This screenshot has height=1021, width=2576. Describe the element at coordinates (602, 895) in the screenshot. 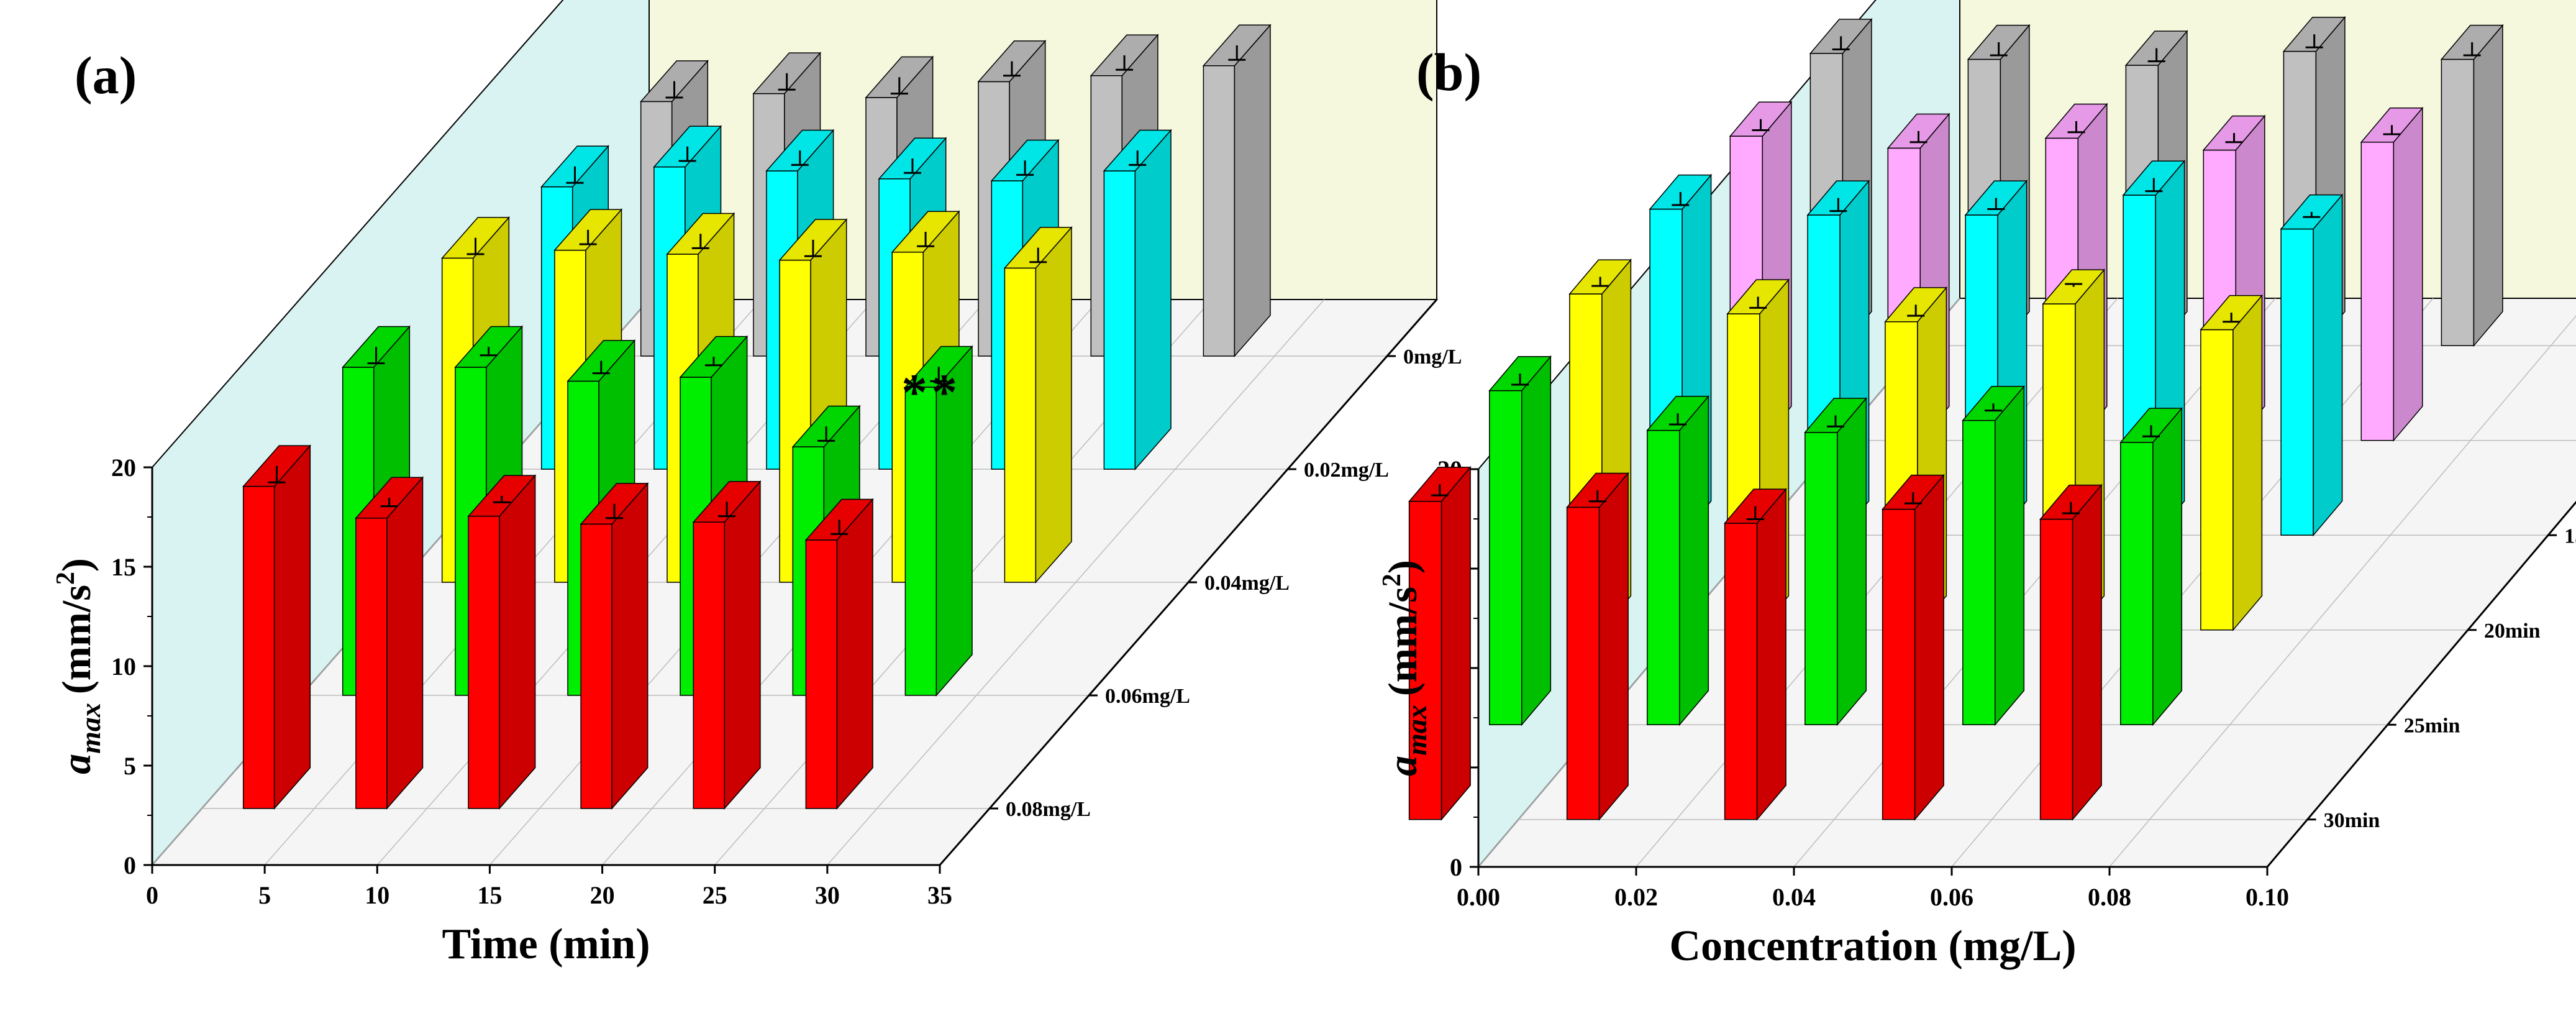

I see `x-tick-label: 20` at that location.